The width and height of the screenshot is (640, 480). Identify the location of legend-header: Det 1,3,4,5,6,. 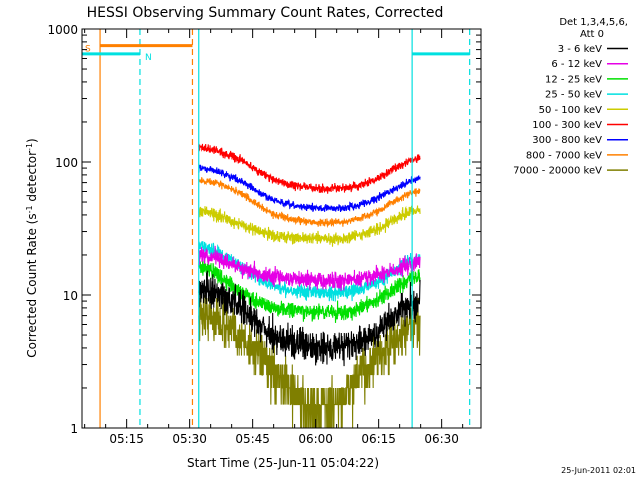
(593, 22).